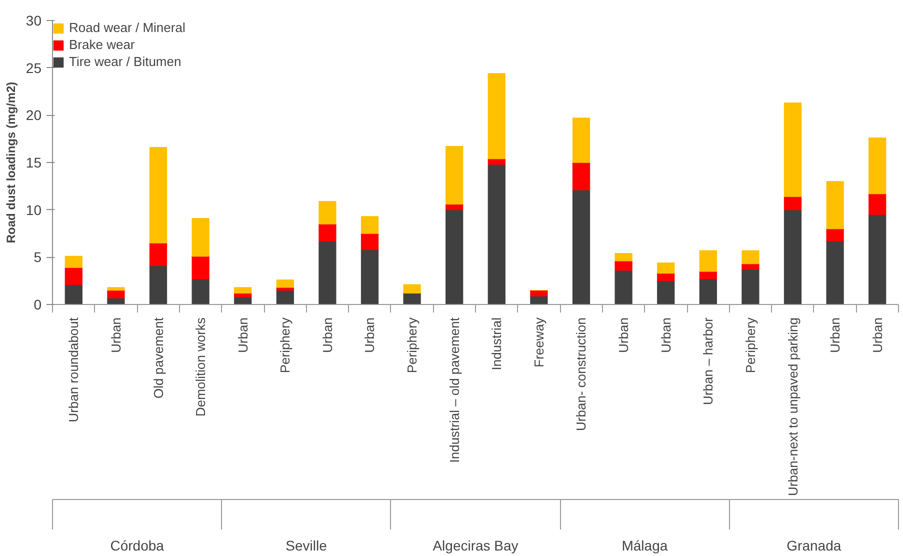 The width and height of the screenshot is (903, 556). I want to click on y-tick-label: 5, so click(38, 257).